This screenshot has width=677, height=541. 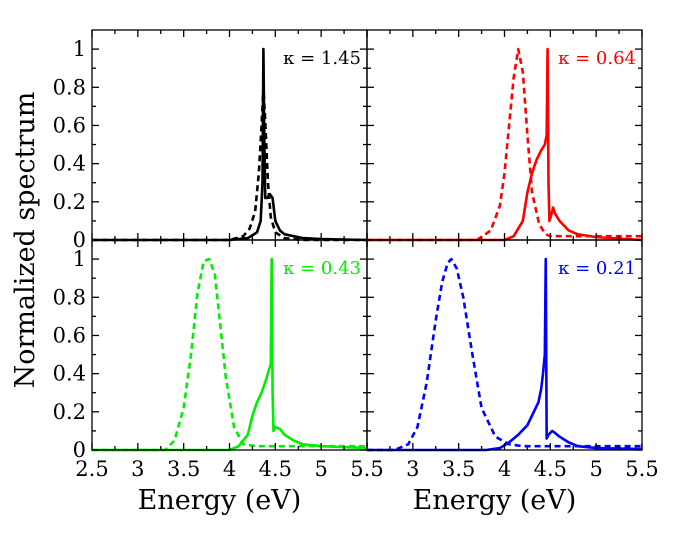 I want to click on x-axis-title-left: Energy (eV), so click(x=220, y=500).